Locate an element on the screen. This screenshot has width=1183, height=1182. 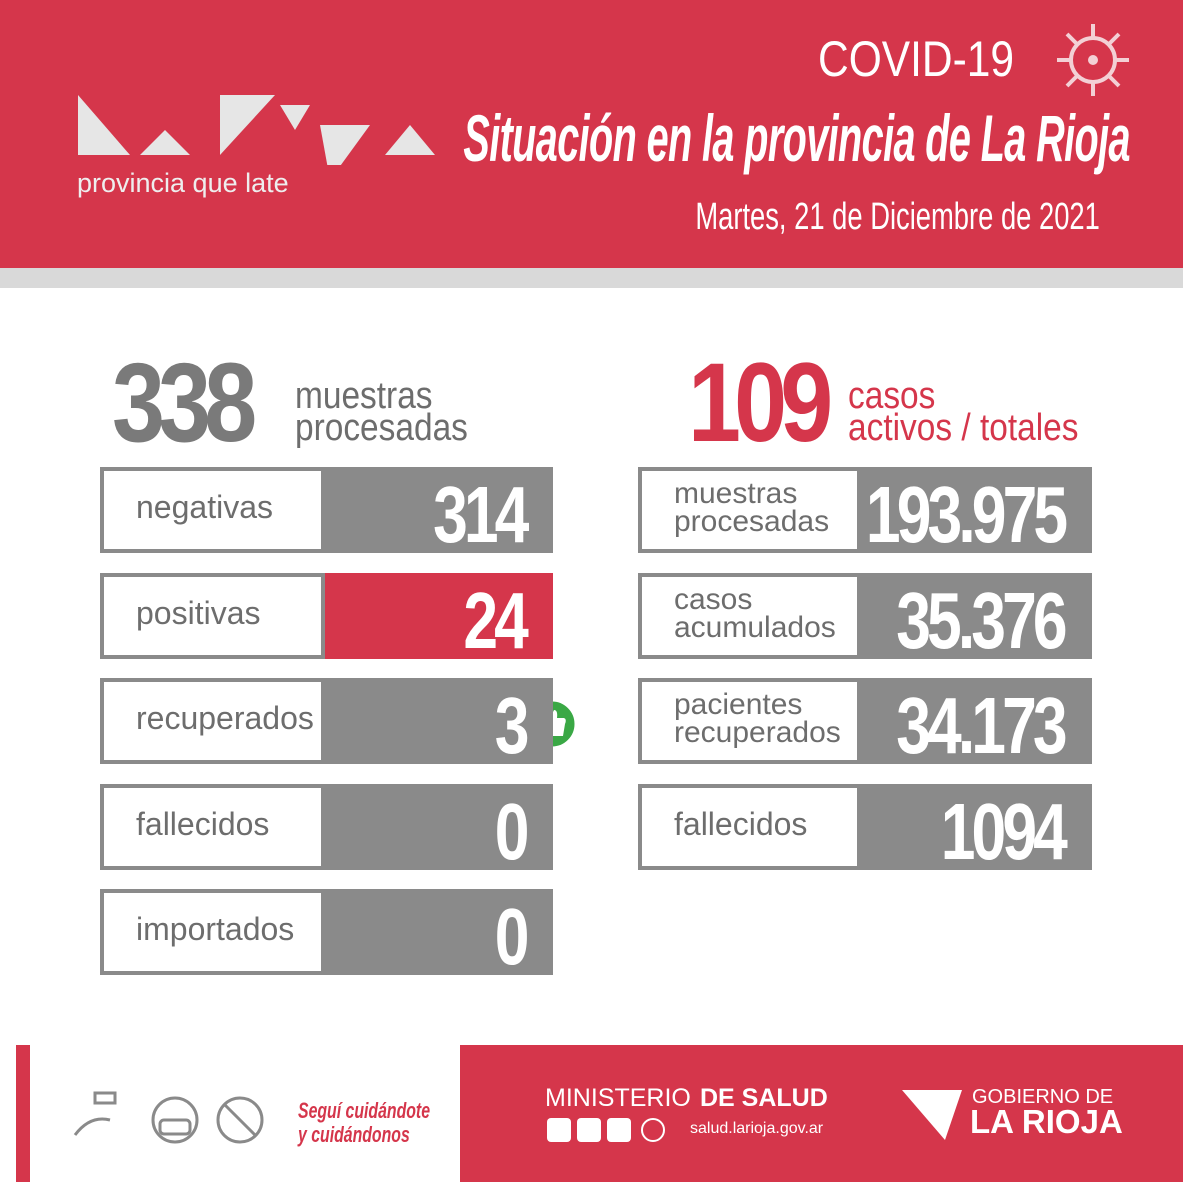
row-label: positivas is located at coordinates (198, 612).